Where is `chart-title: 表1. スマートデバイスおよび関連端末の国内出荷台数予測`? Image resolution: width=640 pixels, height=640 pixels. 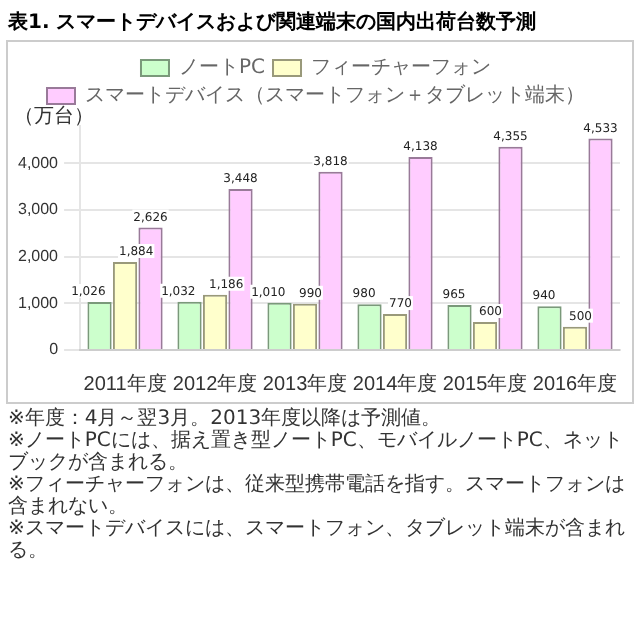
chart-title: 表1. スマートデバイスおよび関連端末の国内出荷台数予測 is located at coordinates (273, 22).